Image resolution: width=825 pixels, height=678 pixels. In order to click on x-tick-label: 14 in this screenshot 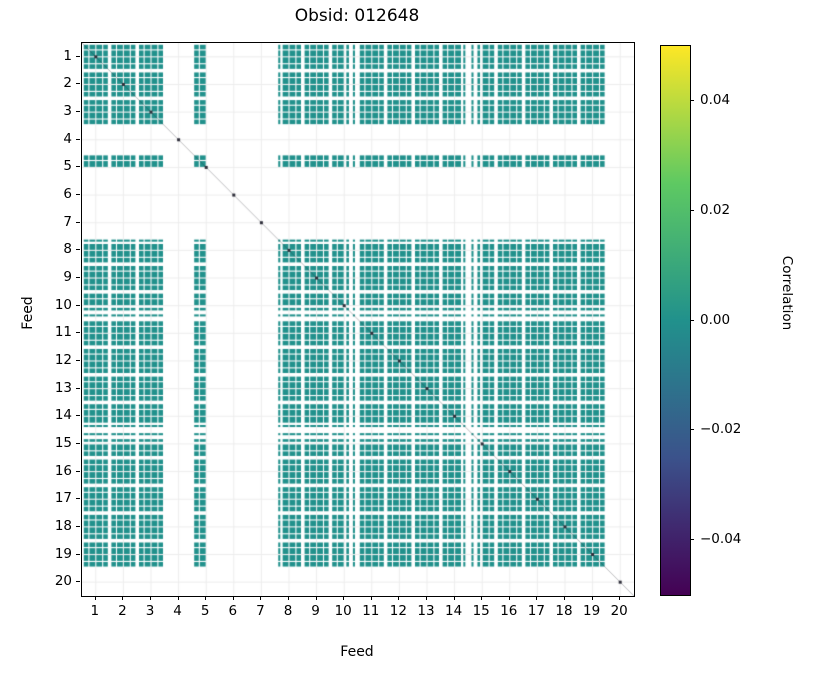, I will do `click(454, 611)`.